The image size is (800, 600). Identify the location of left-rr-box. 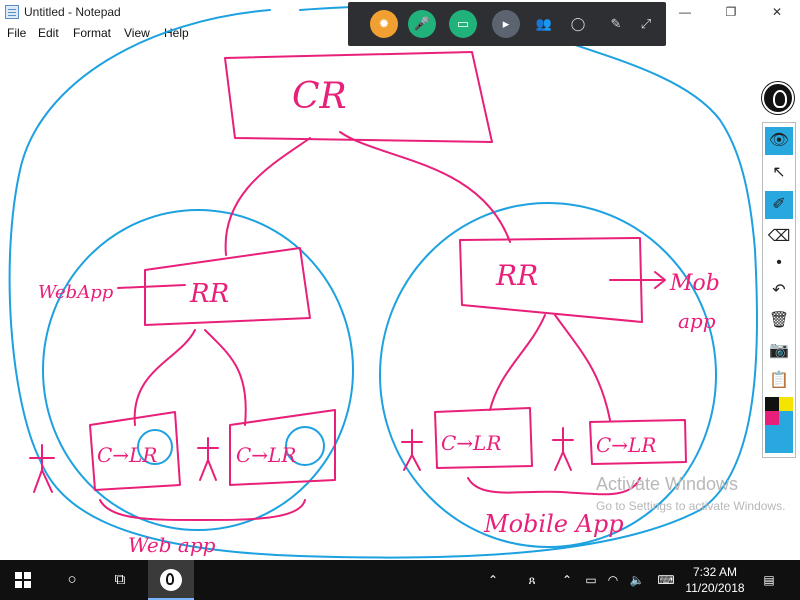
(227, 286).